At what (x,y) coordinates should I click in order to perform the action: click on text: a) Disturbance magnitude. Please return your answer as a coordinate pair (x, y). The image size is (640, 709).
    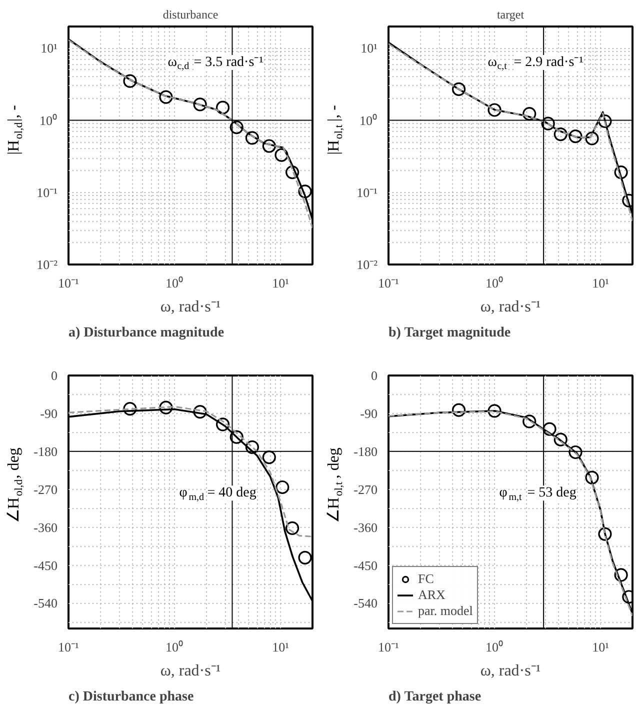
    Looking at the image, I should click on (146, 333).